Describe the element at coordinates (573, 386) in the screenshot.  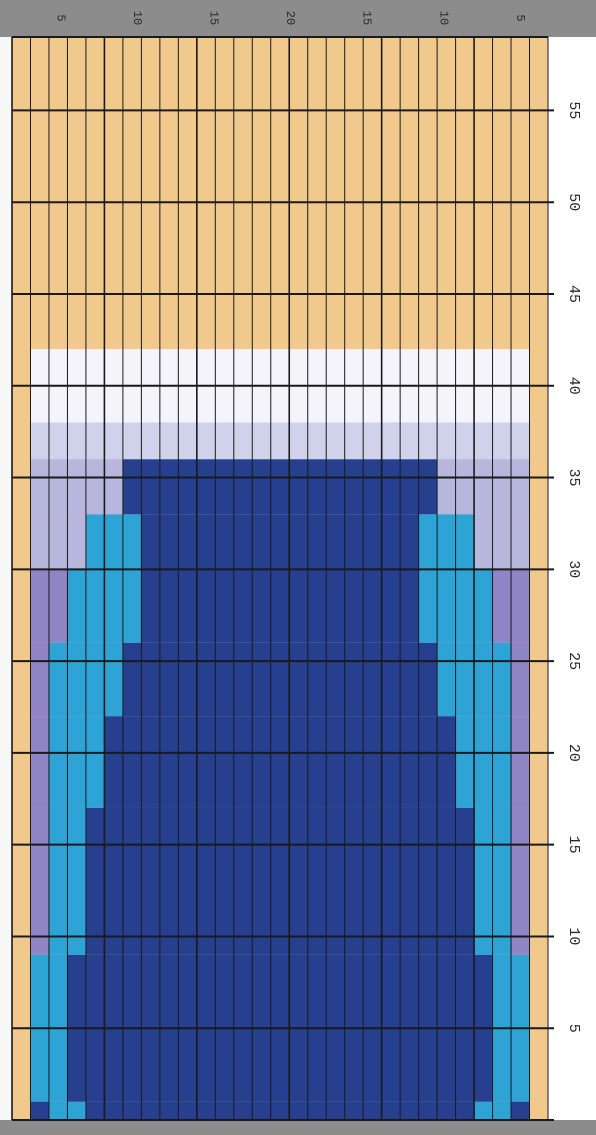
I see `row-tick-label: 40` at that location.